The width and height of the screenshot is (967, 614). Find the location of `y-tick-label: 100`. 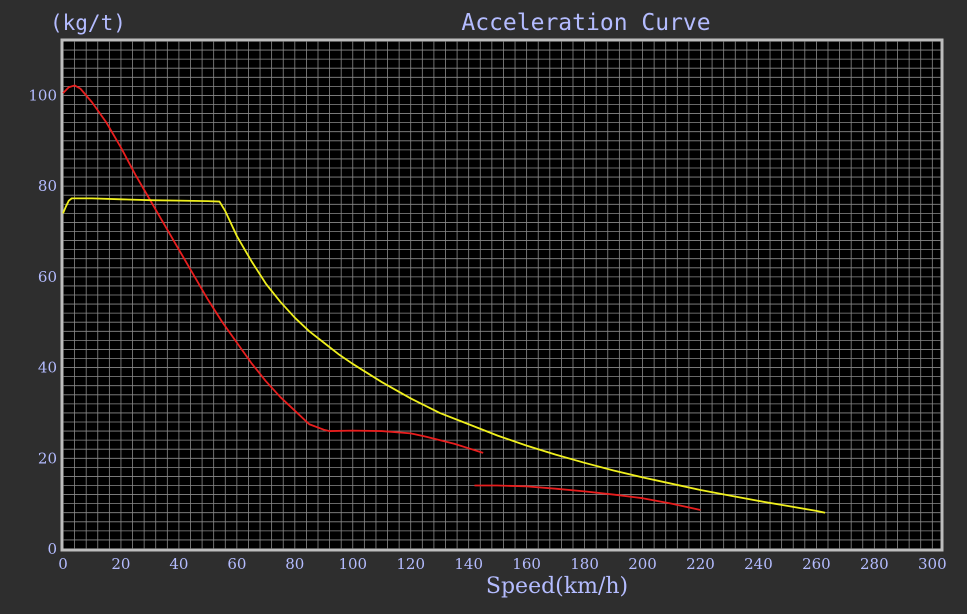

y-tick-label: 100 is located at coordinates (42, 95).